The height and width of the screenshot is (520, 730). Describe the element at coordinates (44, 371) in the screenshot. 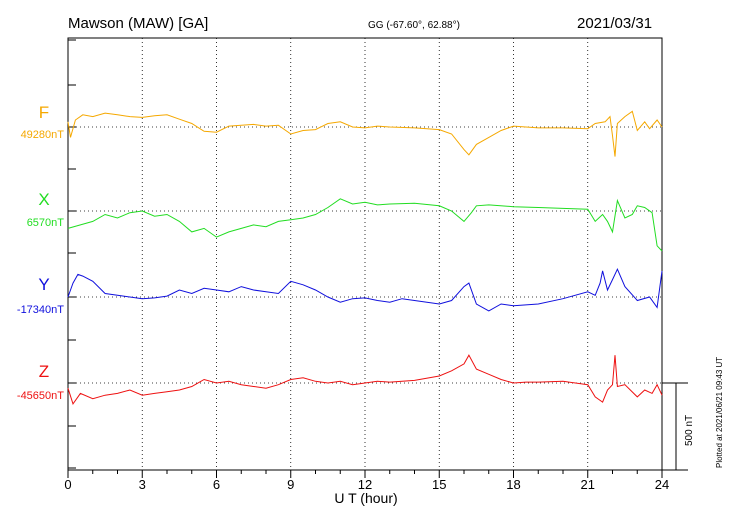

I see `series-name-z: Z` at that location.